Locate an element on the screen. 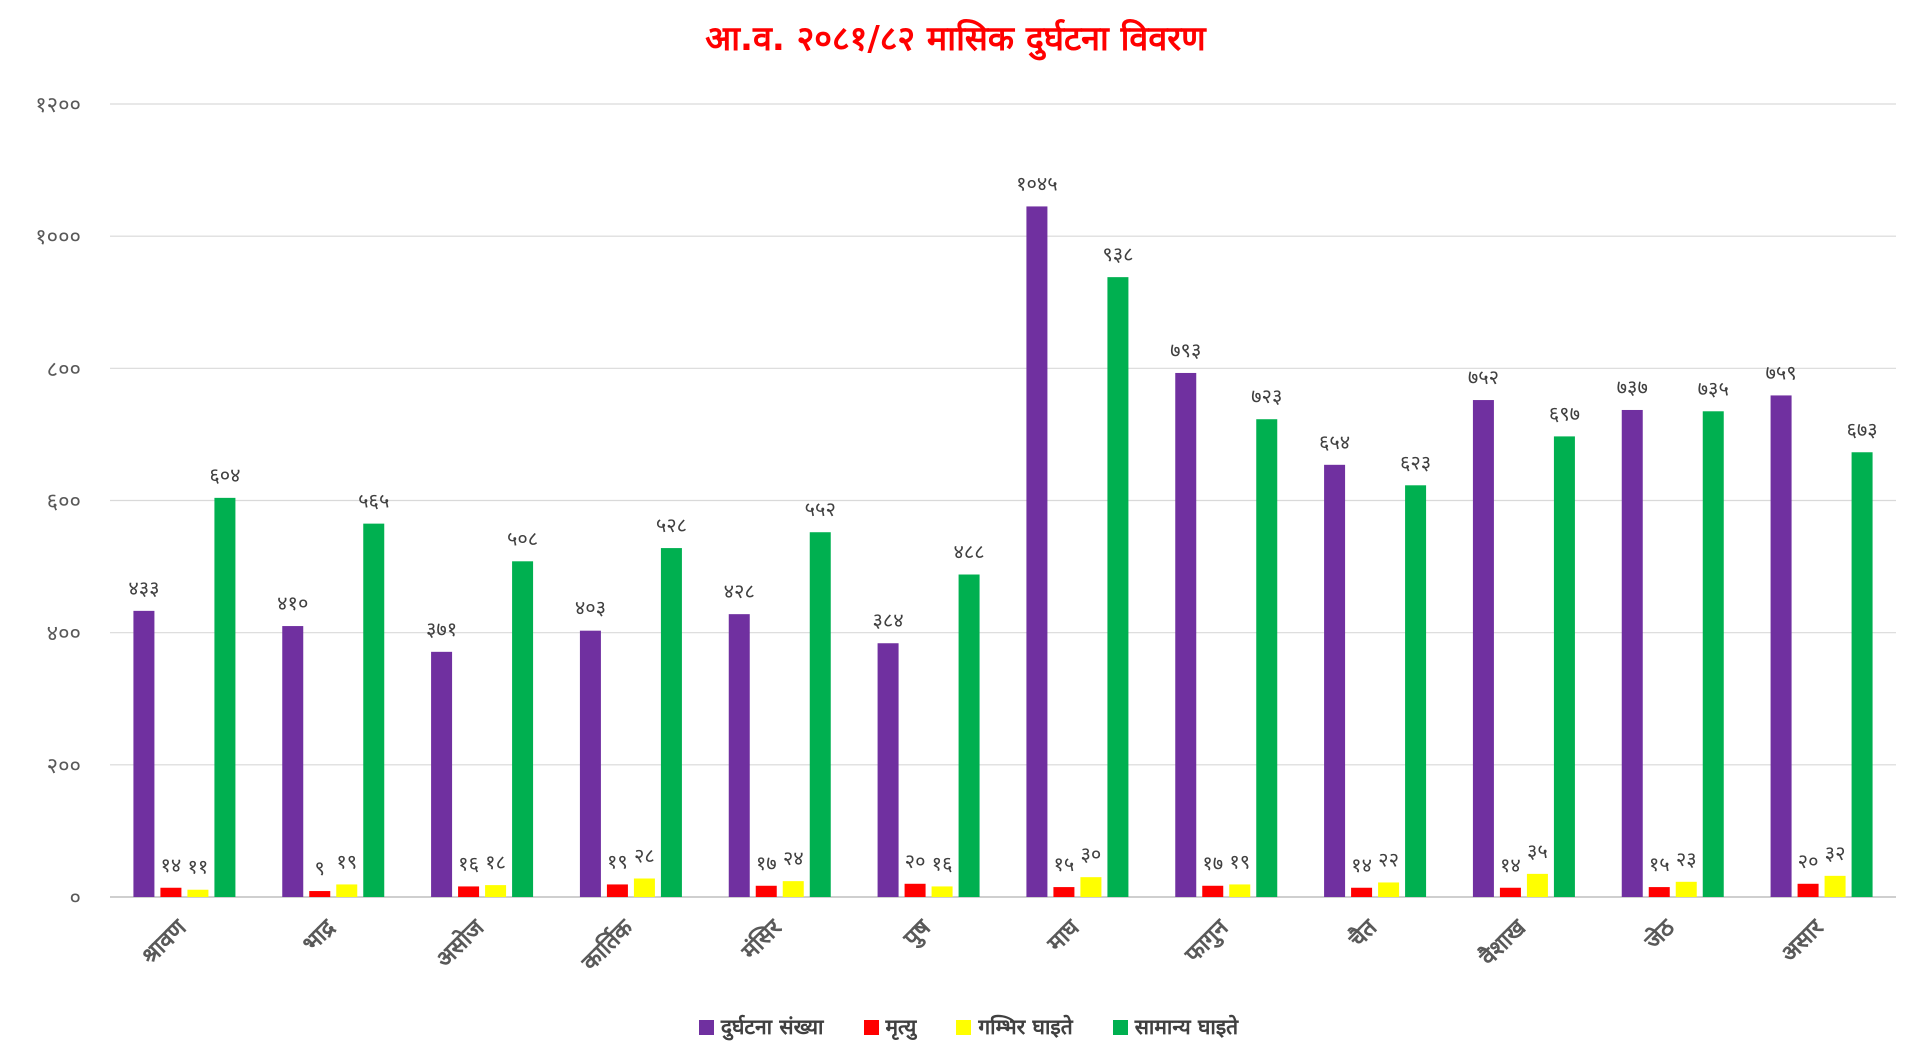  data-label-serious-injuries: २४ is located at coordinates (793, 858).